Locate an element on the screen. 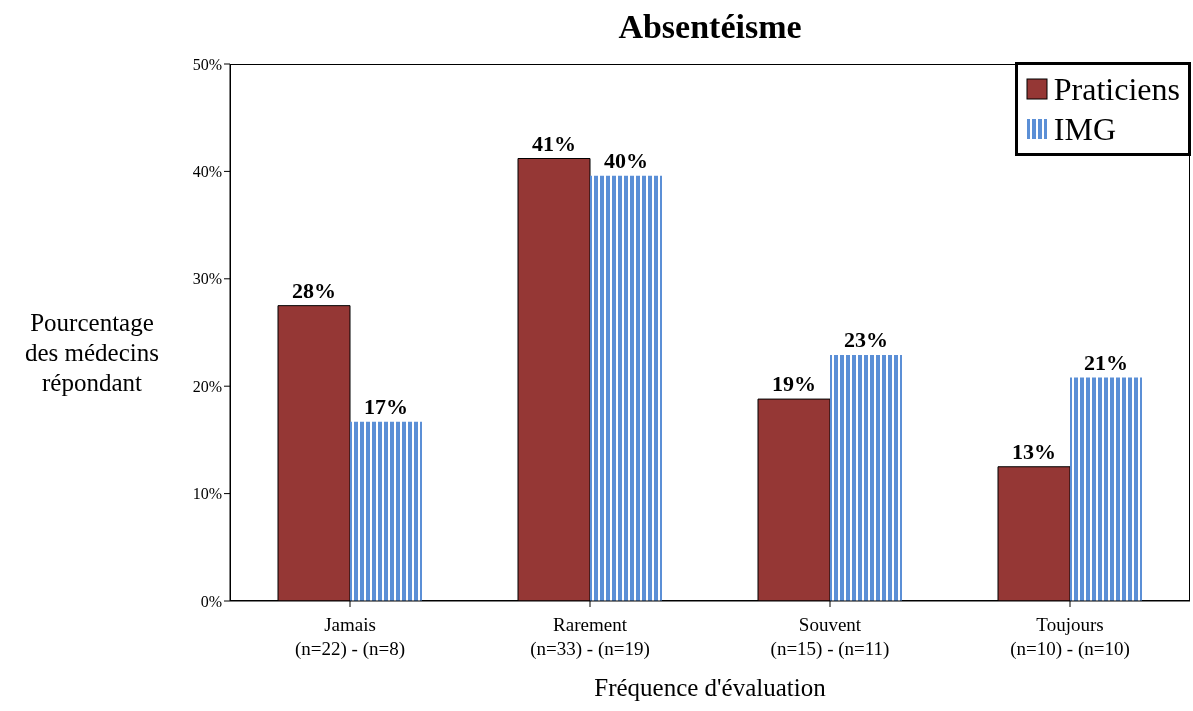 Image resolution: width=1193 pixels, height=711 pixels. data-label: 28% is located at coordinates (314, 290).